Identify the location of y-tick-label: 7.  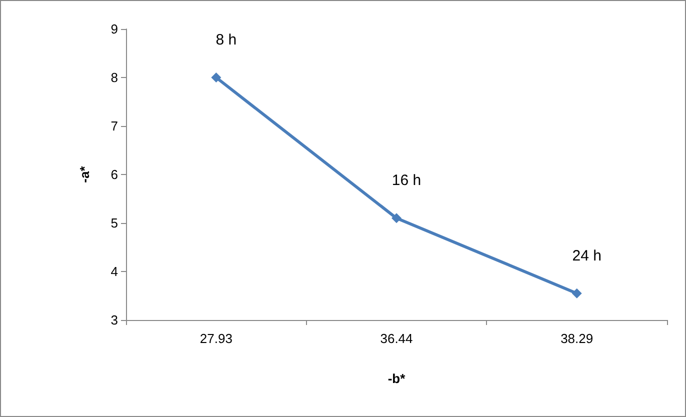
(114, 126).